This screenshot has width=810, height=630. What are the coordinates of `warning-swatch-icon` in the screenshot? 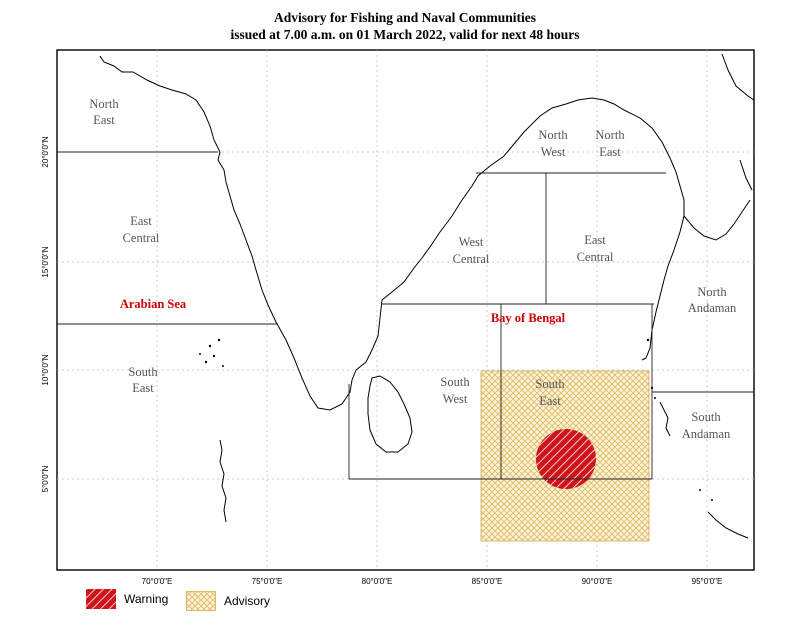 It's located at (101, 599).